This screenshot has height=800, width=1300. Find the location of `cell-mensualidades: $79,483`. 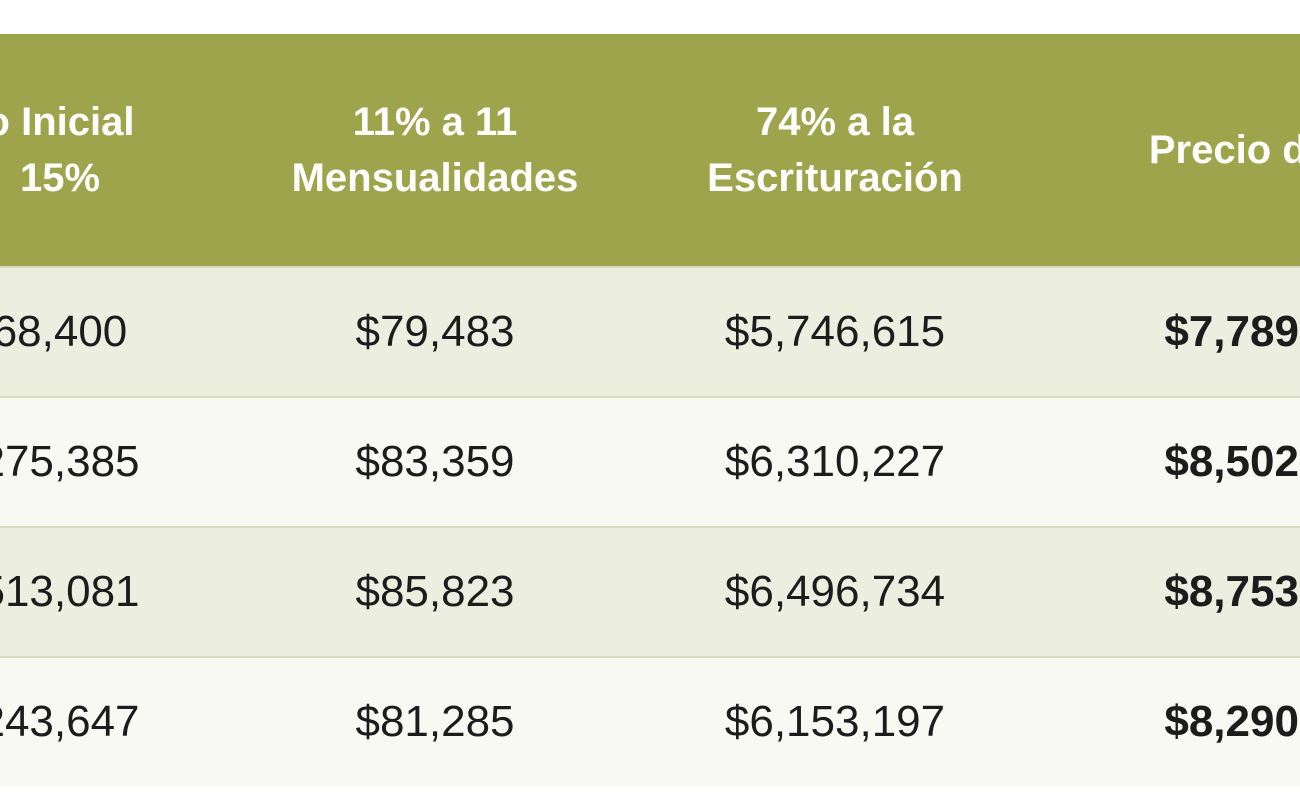

cell-mensualidades: $79,483 is located at coordinates (435, 331).